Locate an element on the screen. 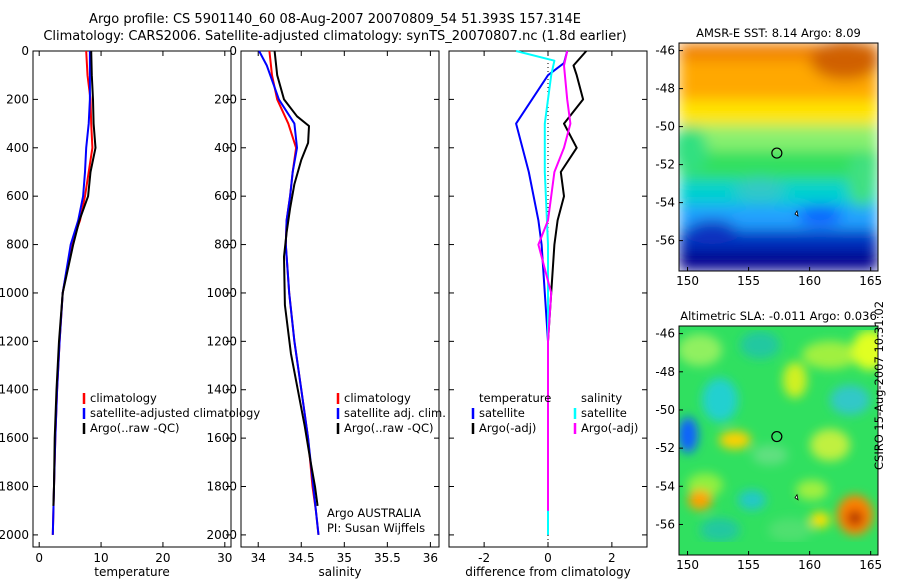  series-line-temperature-satellite is located at coordinates (542, 292).